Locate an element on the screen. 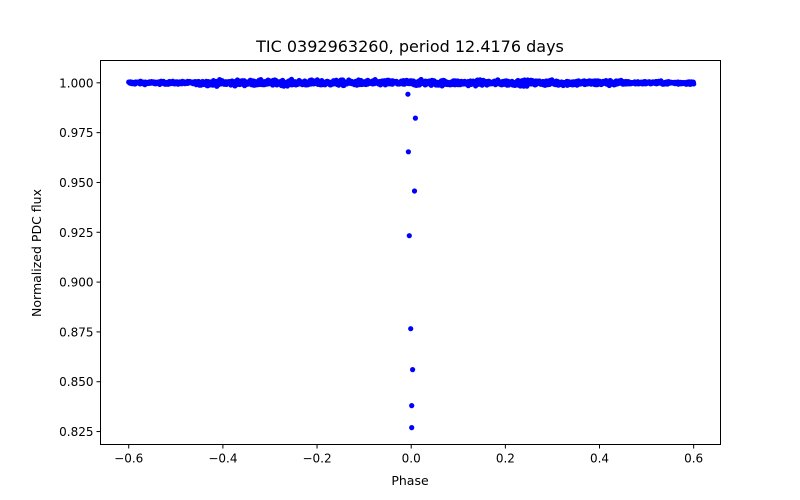 The width and height of the screenshot is (800, 500). baseline-points is located at coordinates (411, 82).